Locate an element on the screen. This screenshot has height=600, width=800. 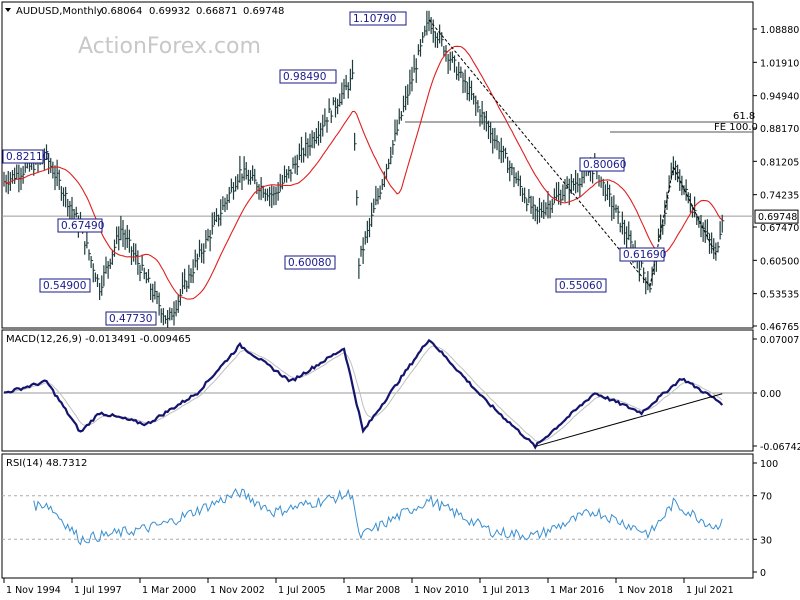
dropdown-arrow-icon is located at coordinates (8, 10).